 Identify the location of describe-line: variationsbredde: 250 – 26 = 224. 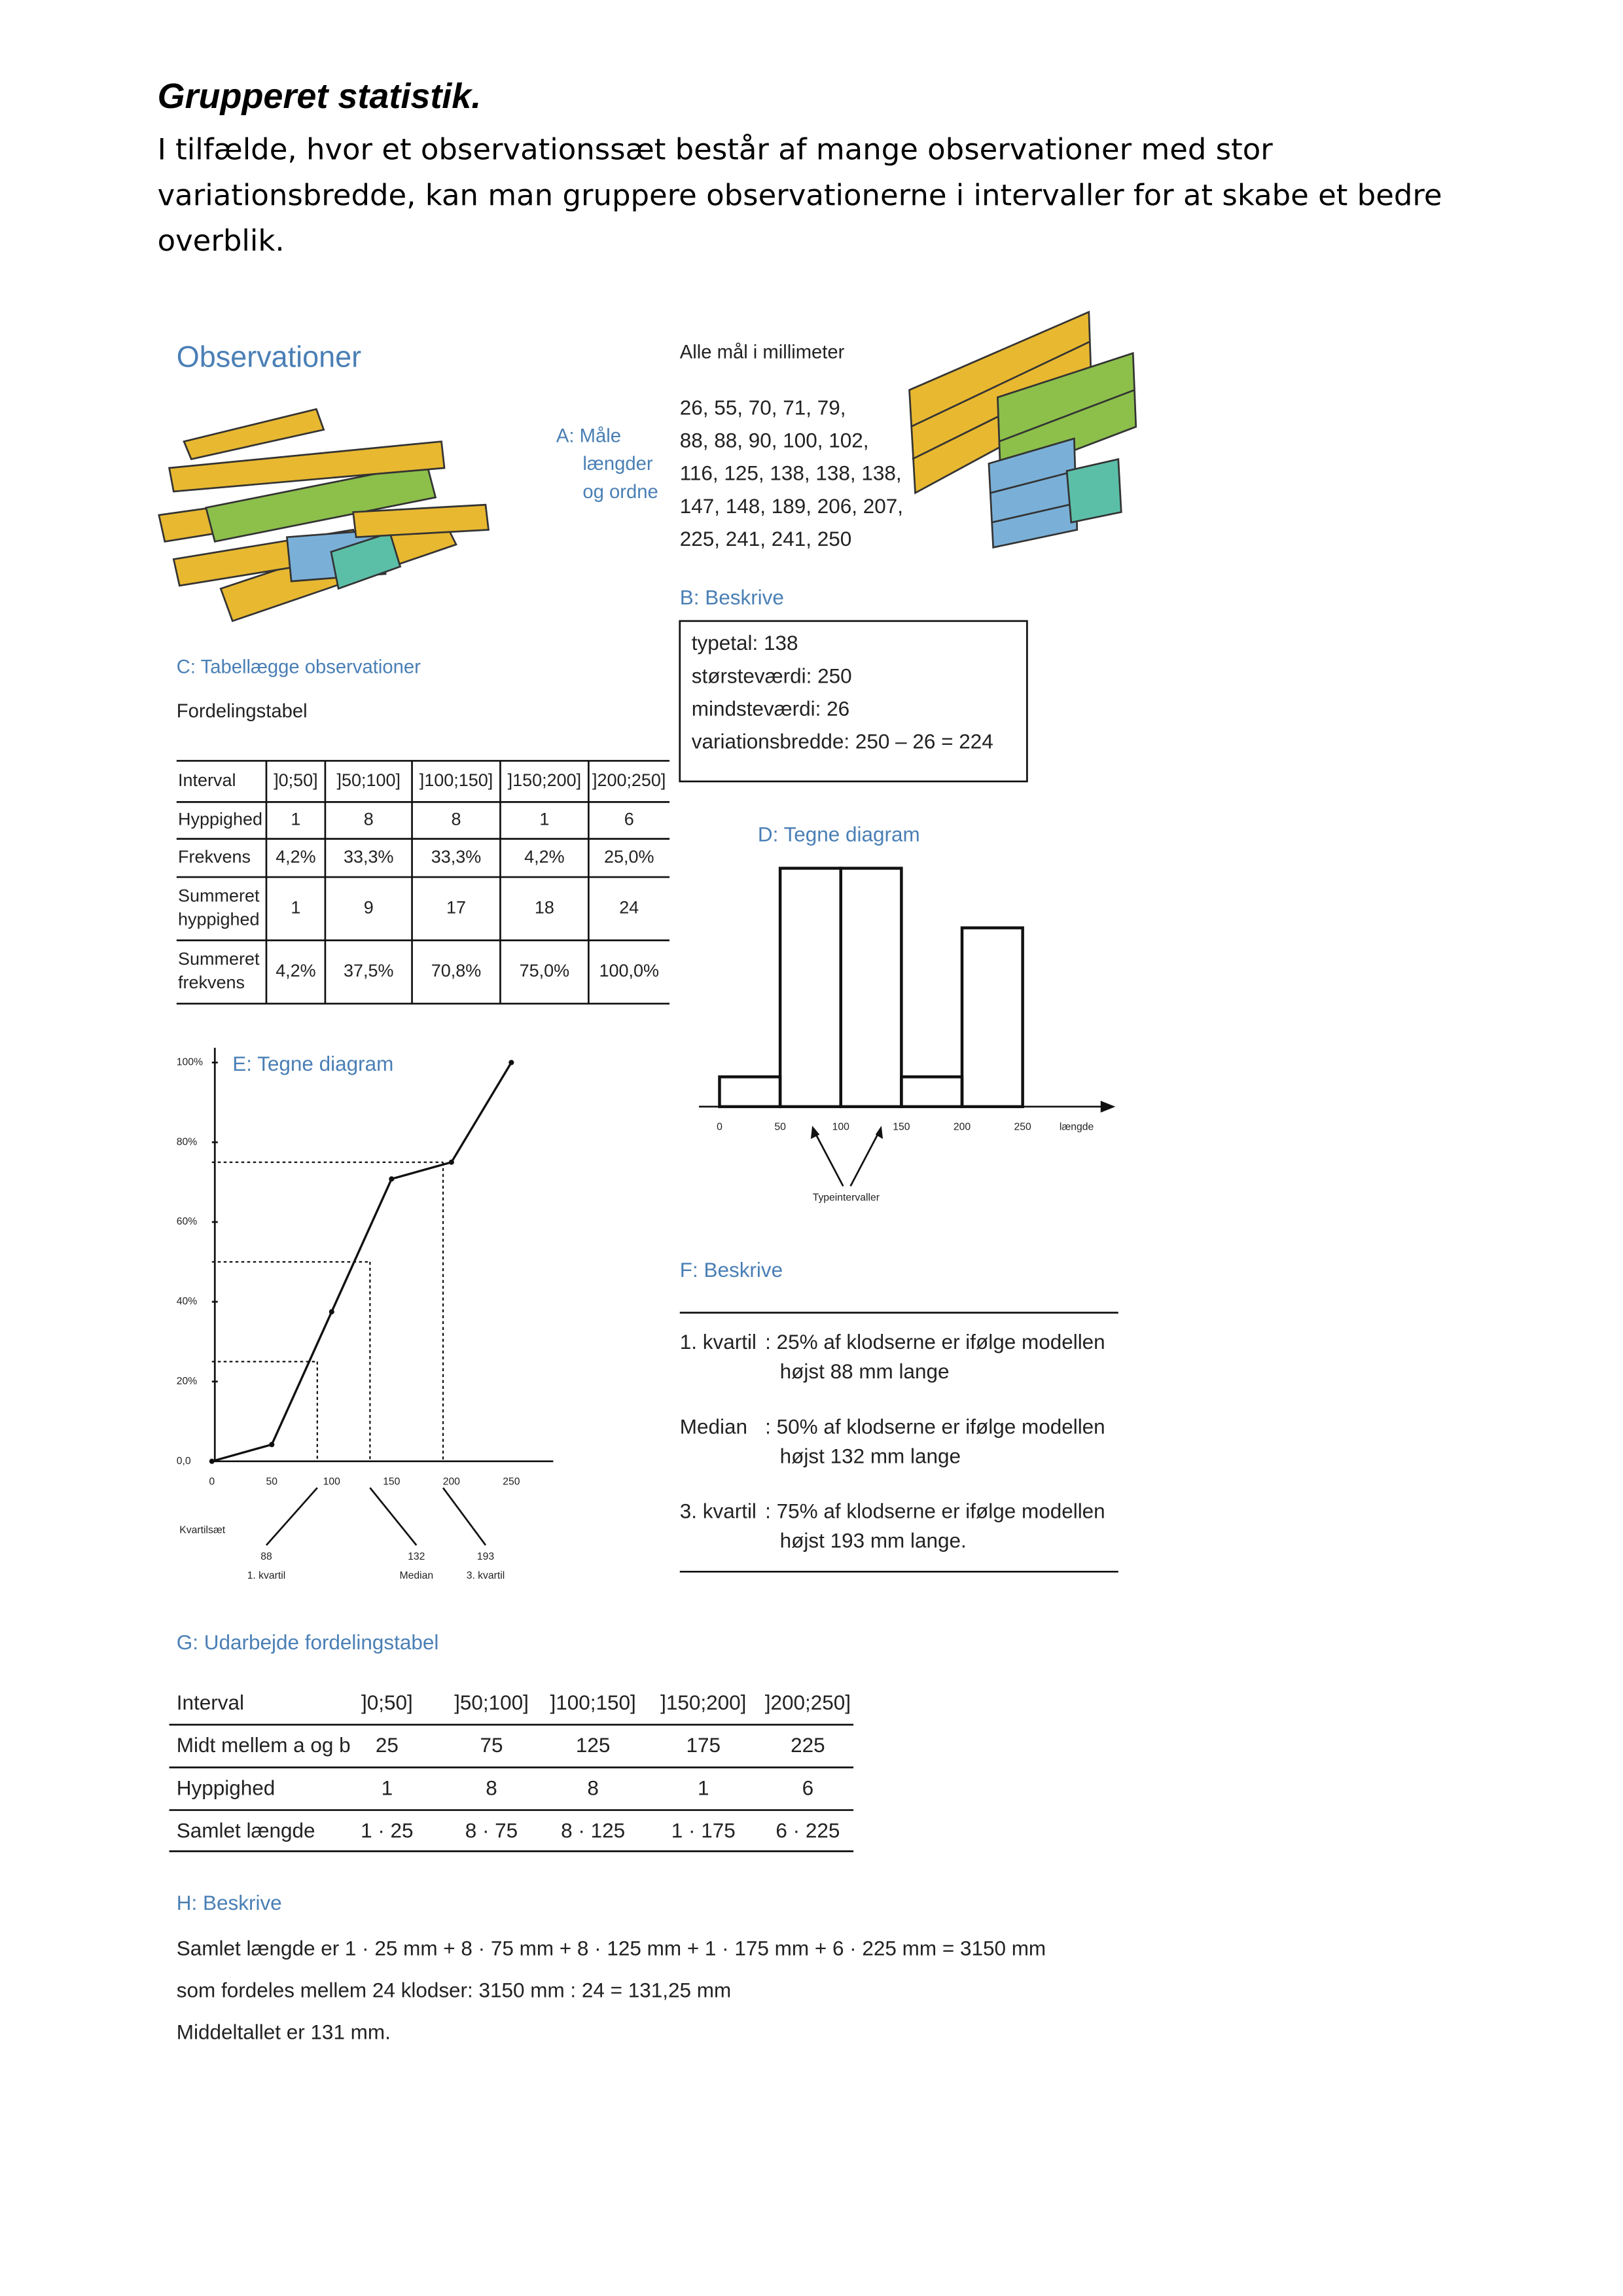
(842, 741).